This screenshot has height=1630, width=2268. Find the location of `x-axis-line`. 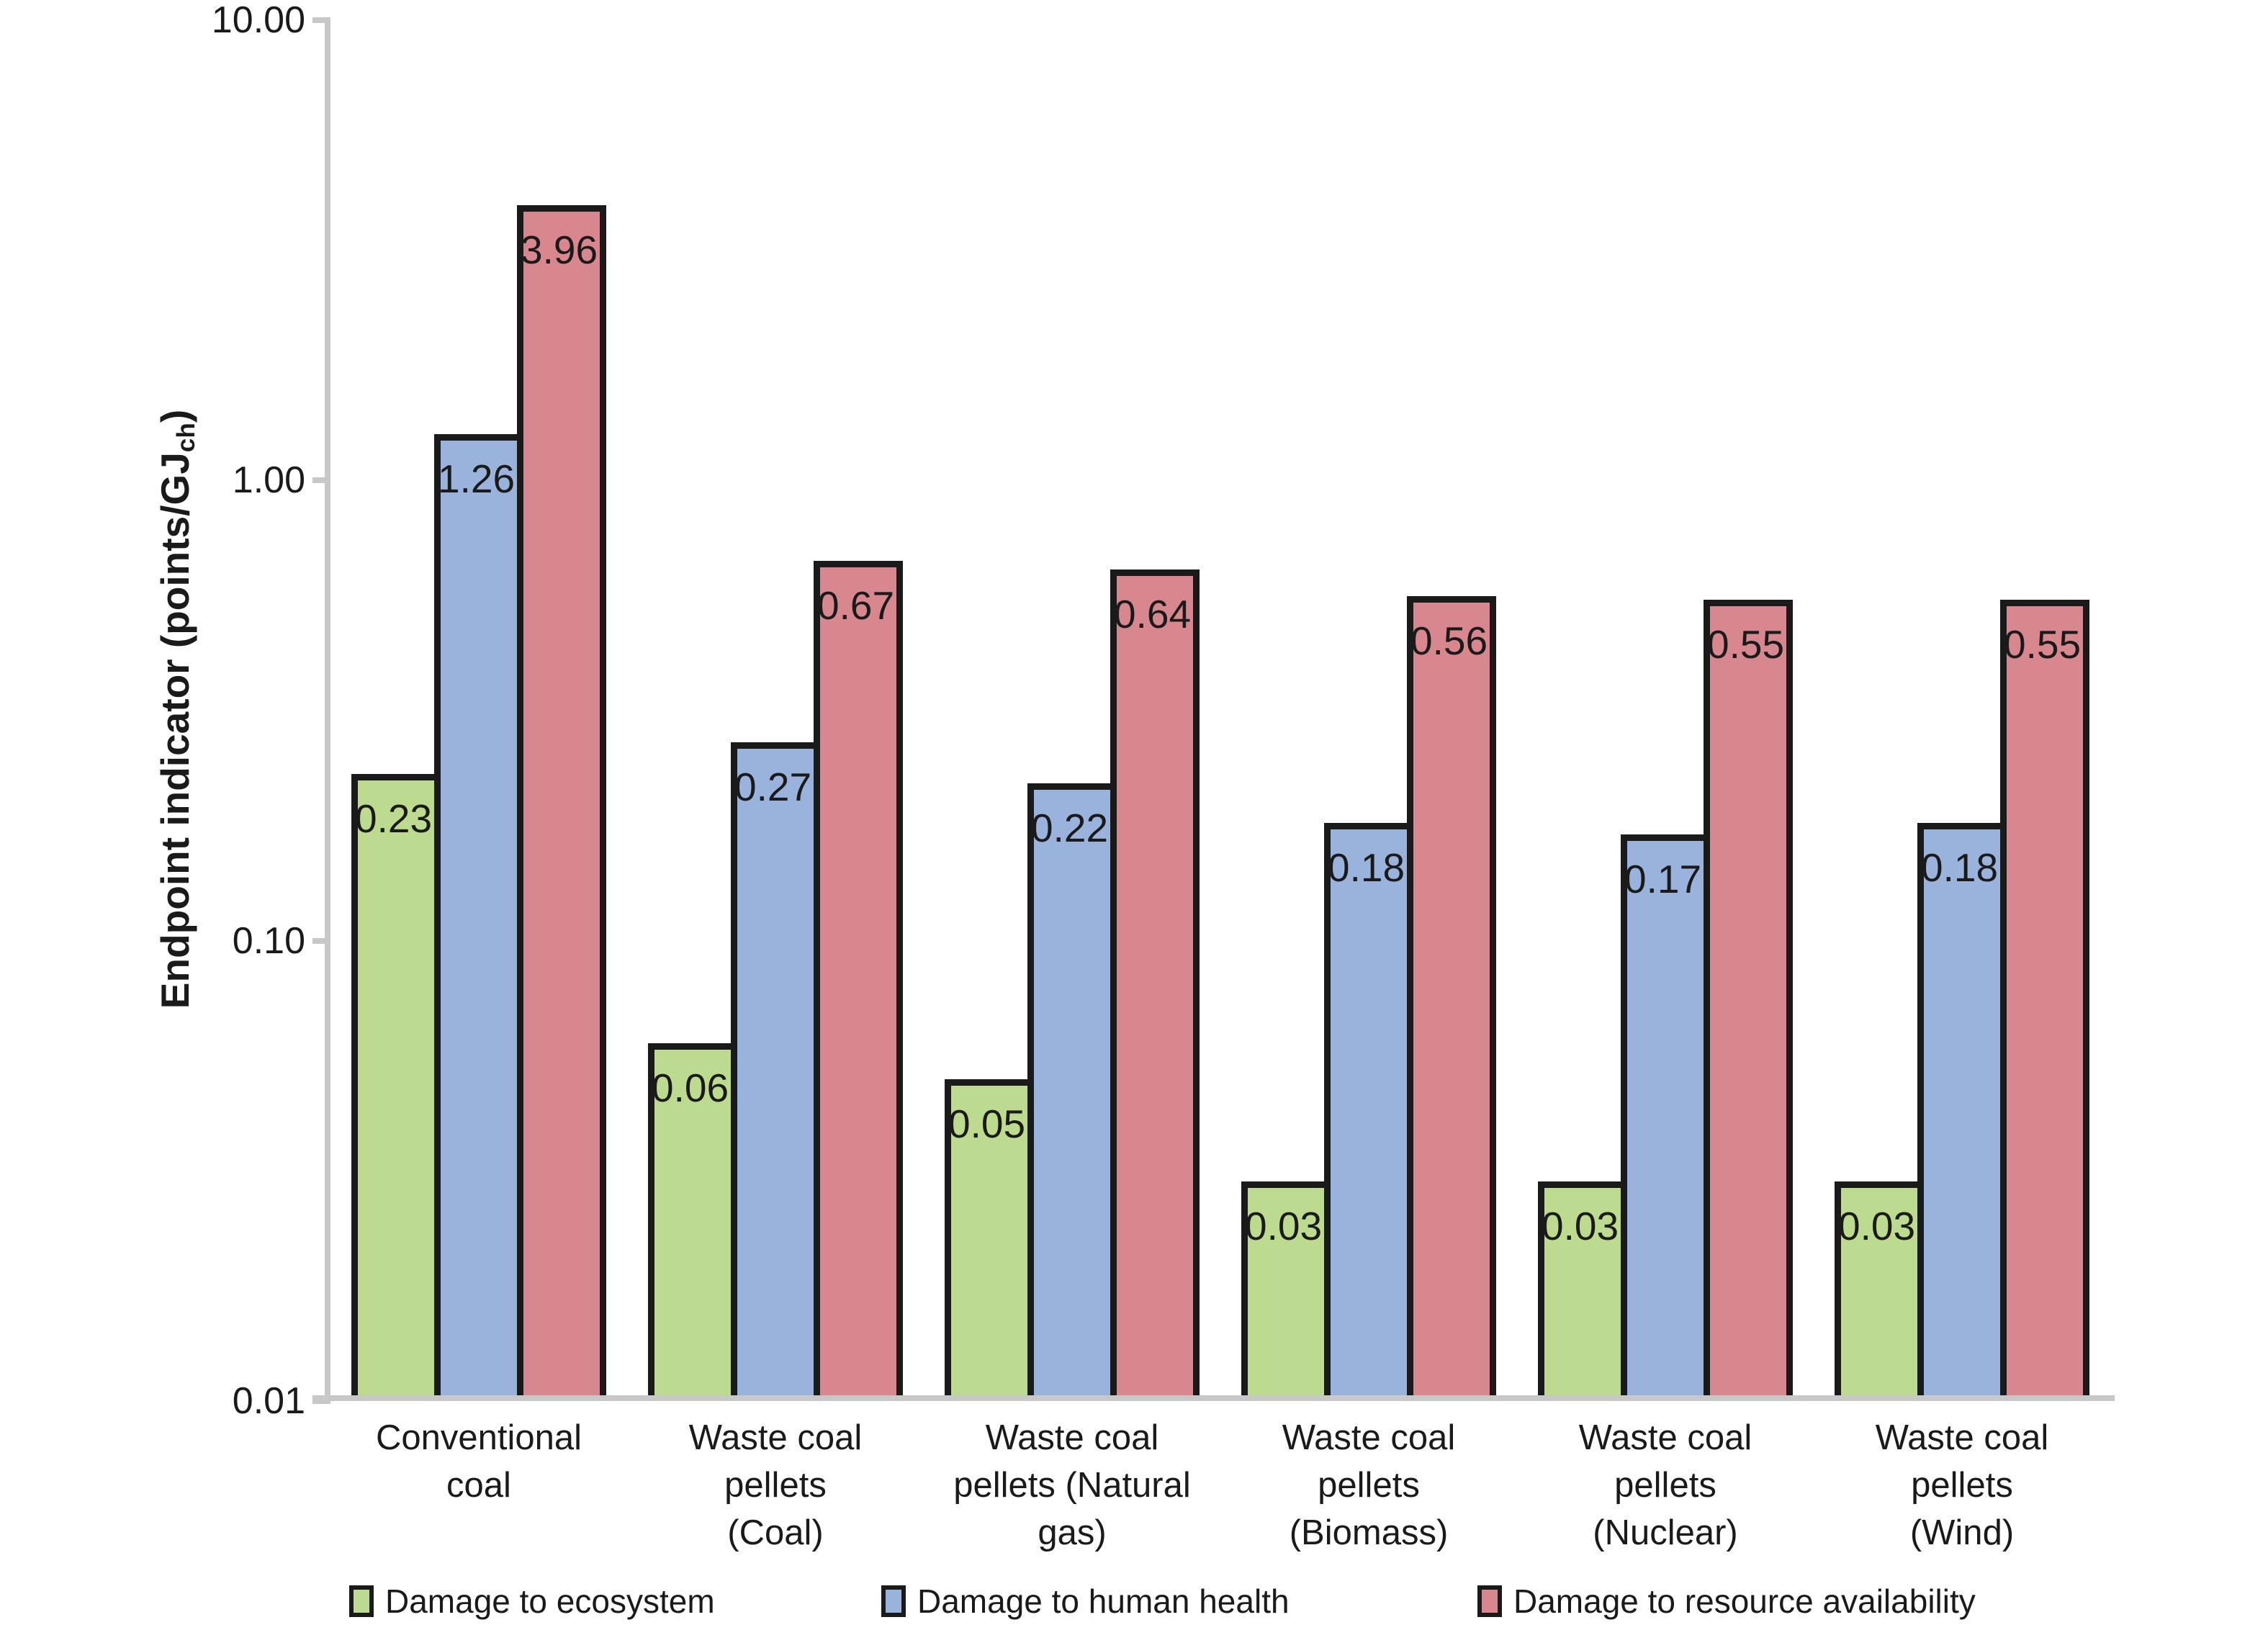

x-axis-line is located at coordinates (1213, 1398).